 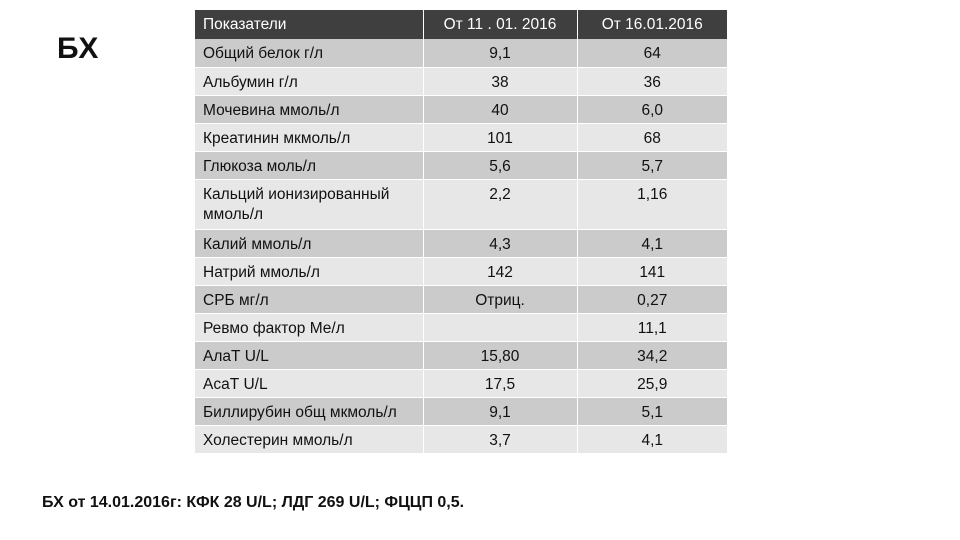 What do you see at coordinates (500, 137) in the screenshot?
I see `row-value-1: 101` at bounding box center [500, 137].